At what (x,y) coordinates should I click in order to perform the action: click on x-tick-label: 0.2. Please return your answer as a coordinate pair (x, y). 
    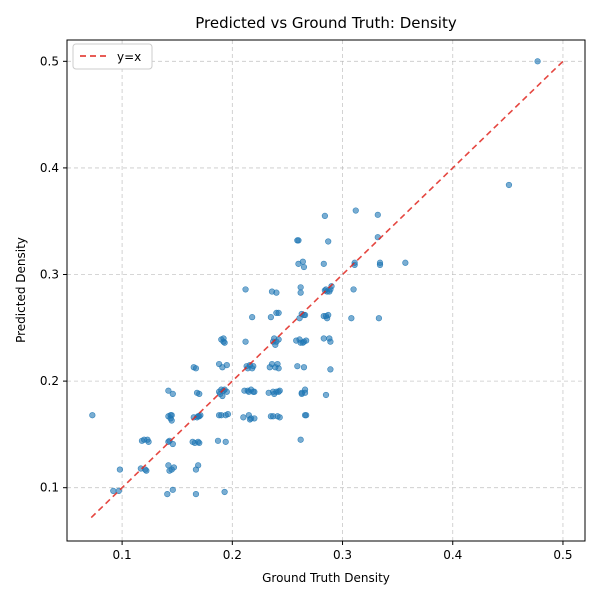
    Looking at the image, I should click on (232, 555).